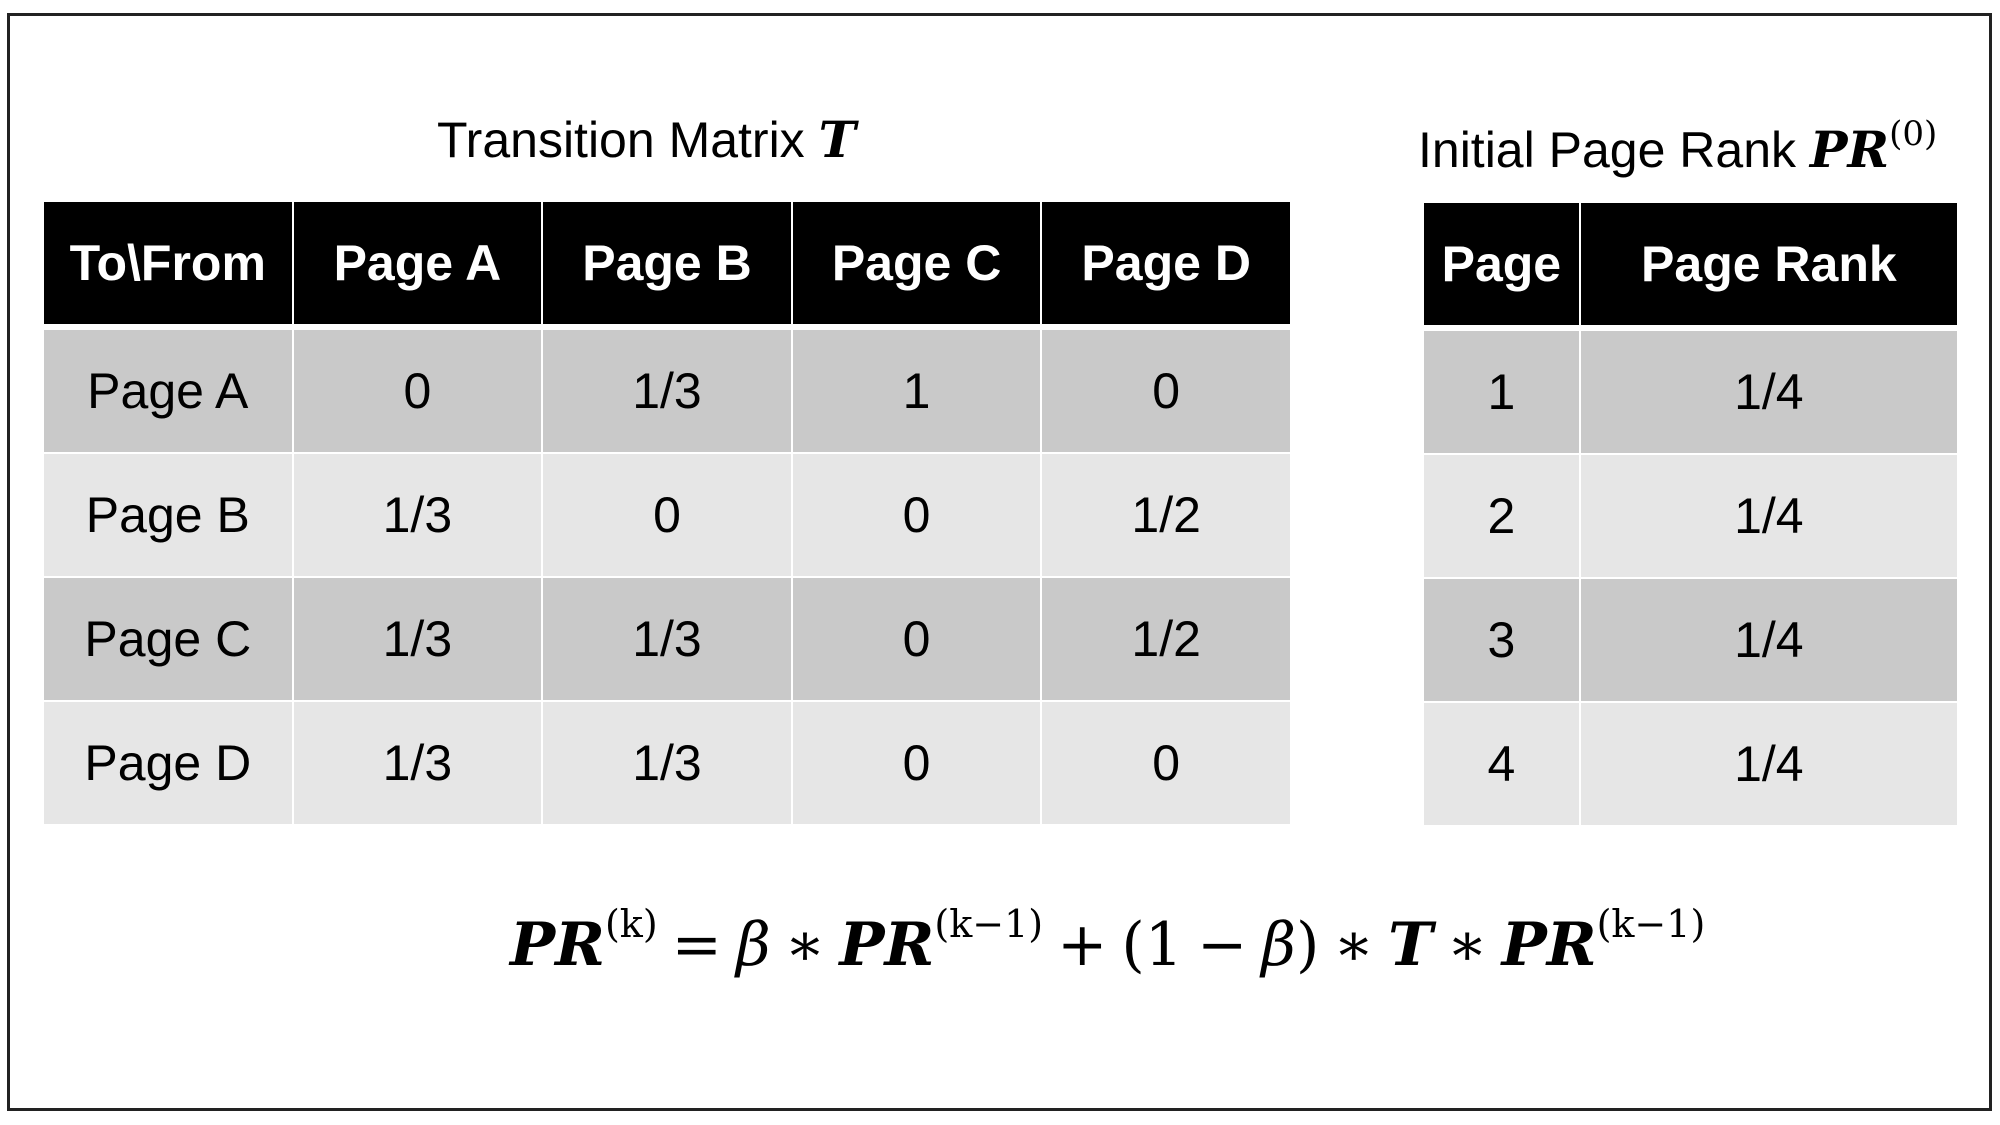  I want to click on header-page-rank: Page Rank, so click(1769, 266).